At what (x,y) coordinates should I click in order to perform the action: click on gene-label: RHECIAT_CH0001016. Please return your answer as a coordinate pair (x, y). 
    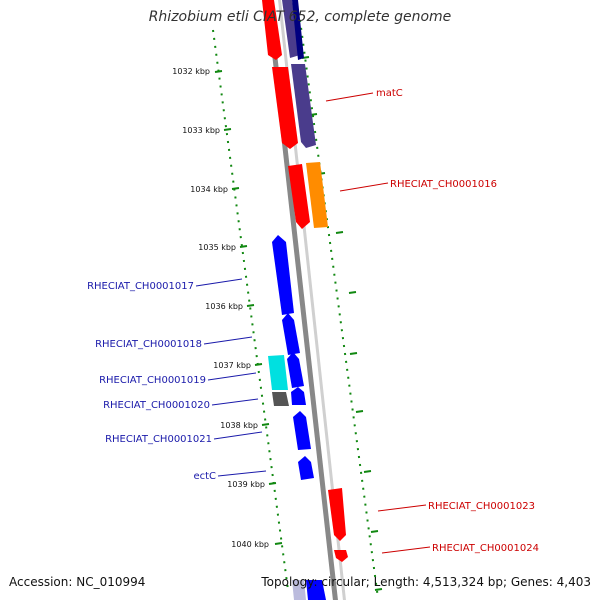
    Looking at the image, I should click on (443, 184).